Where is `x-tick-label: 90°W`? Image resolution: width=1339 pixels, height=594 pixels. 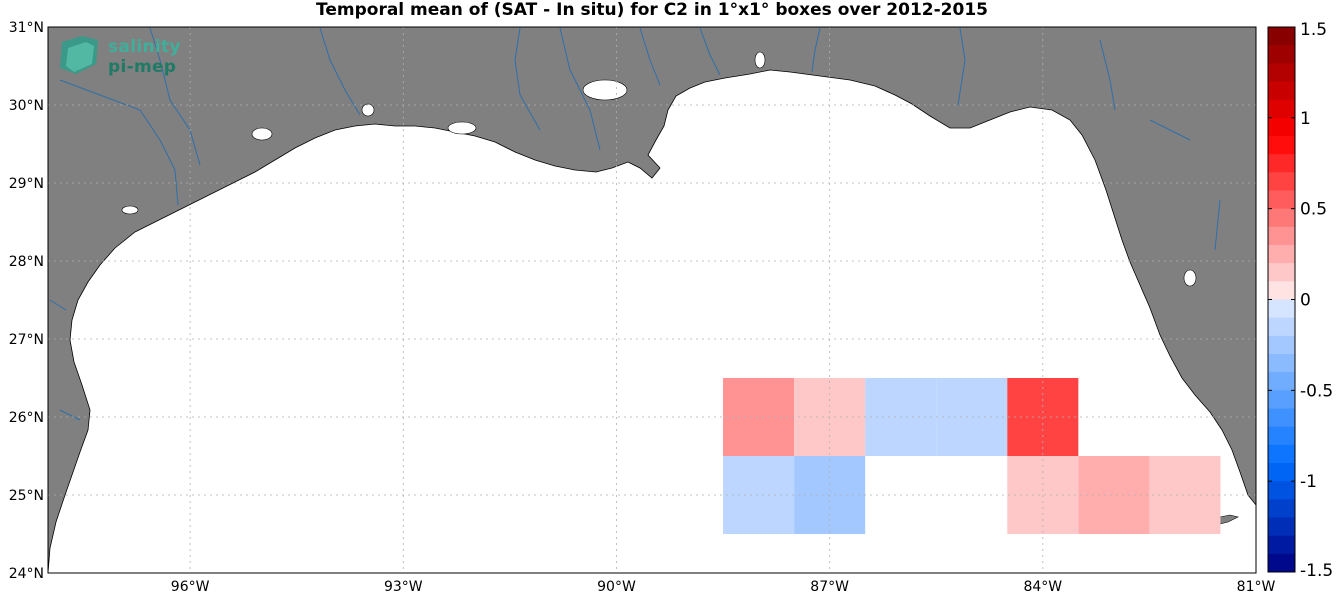 x-tick-label: 90°W is located at coordinates (616, 586).